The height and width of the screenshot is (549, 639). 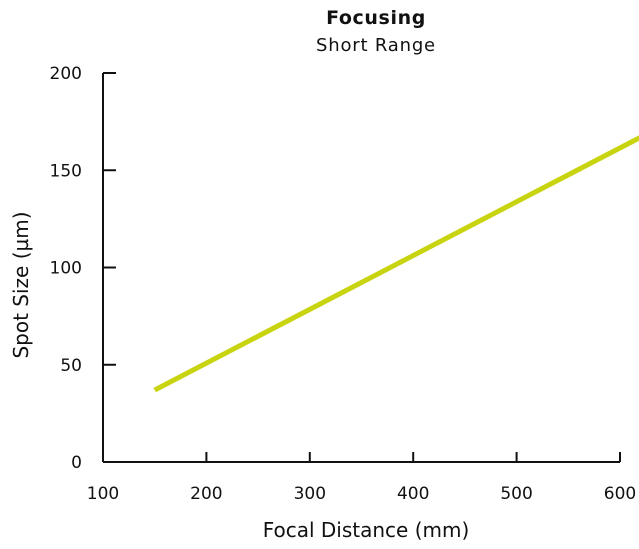 What do you see at coordinates (376, 18) in the screenshot?
I see `chart-title: Focusing` at bounding box center [376, 18].